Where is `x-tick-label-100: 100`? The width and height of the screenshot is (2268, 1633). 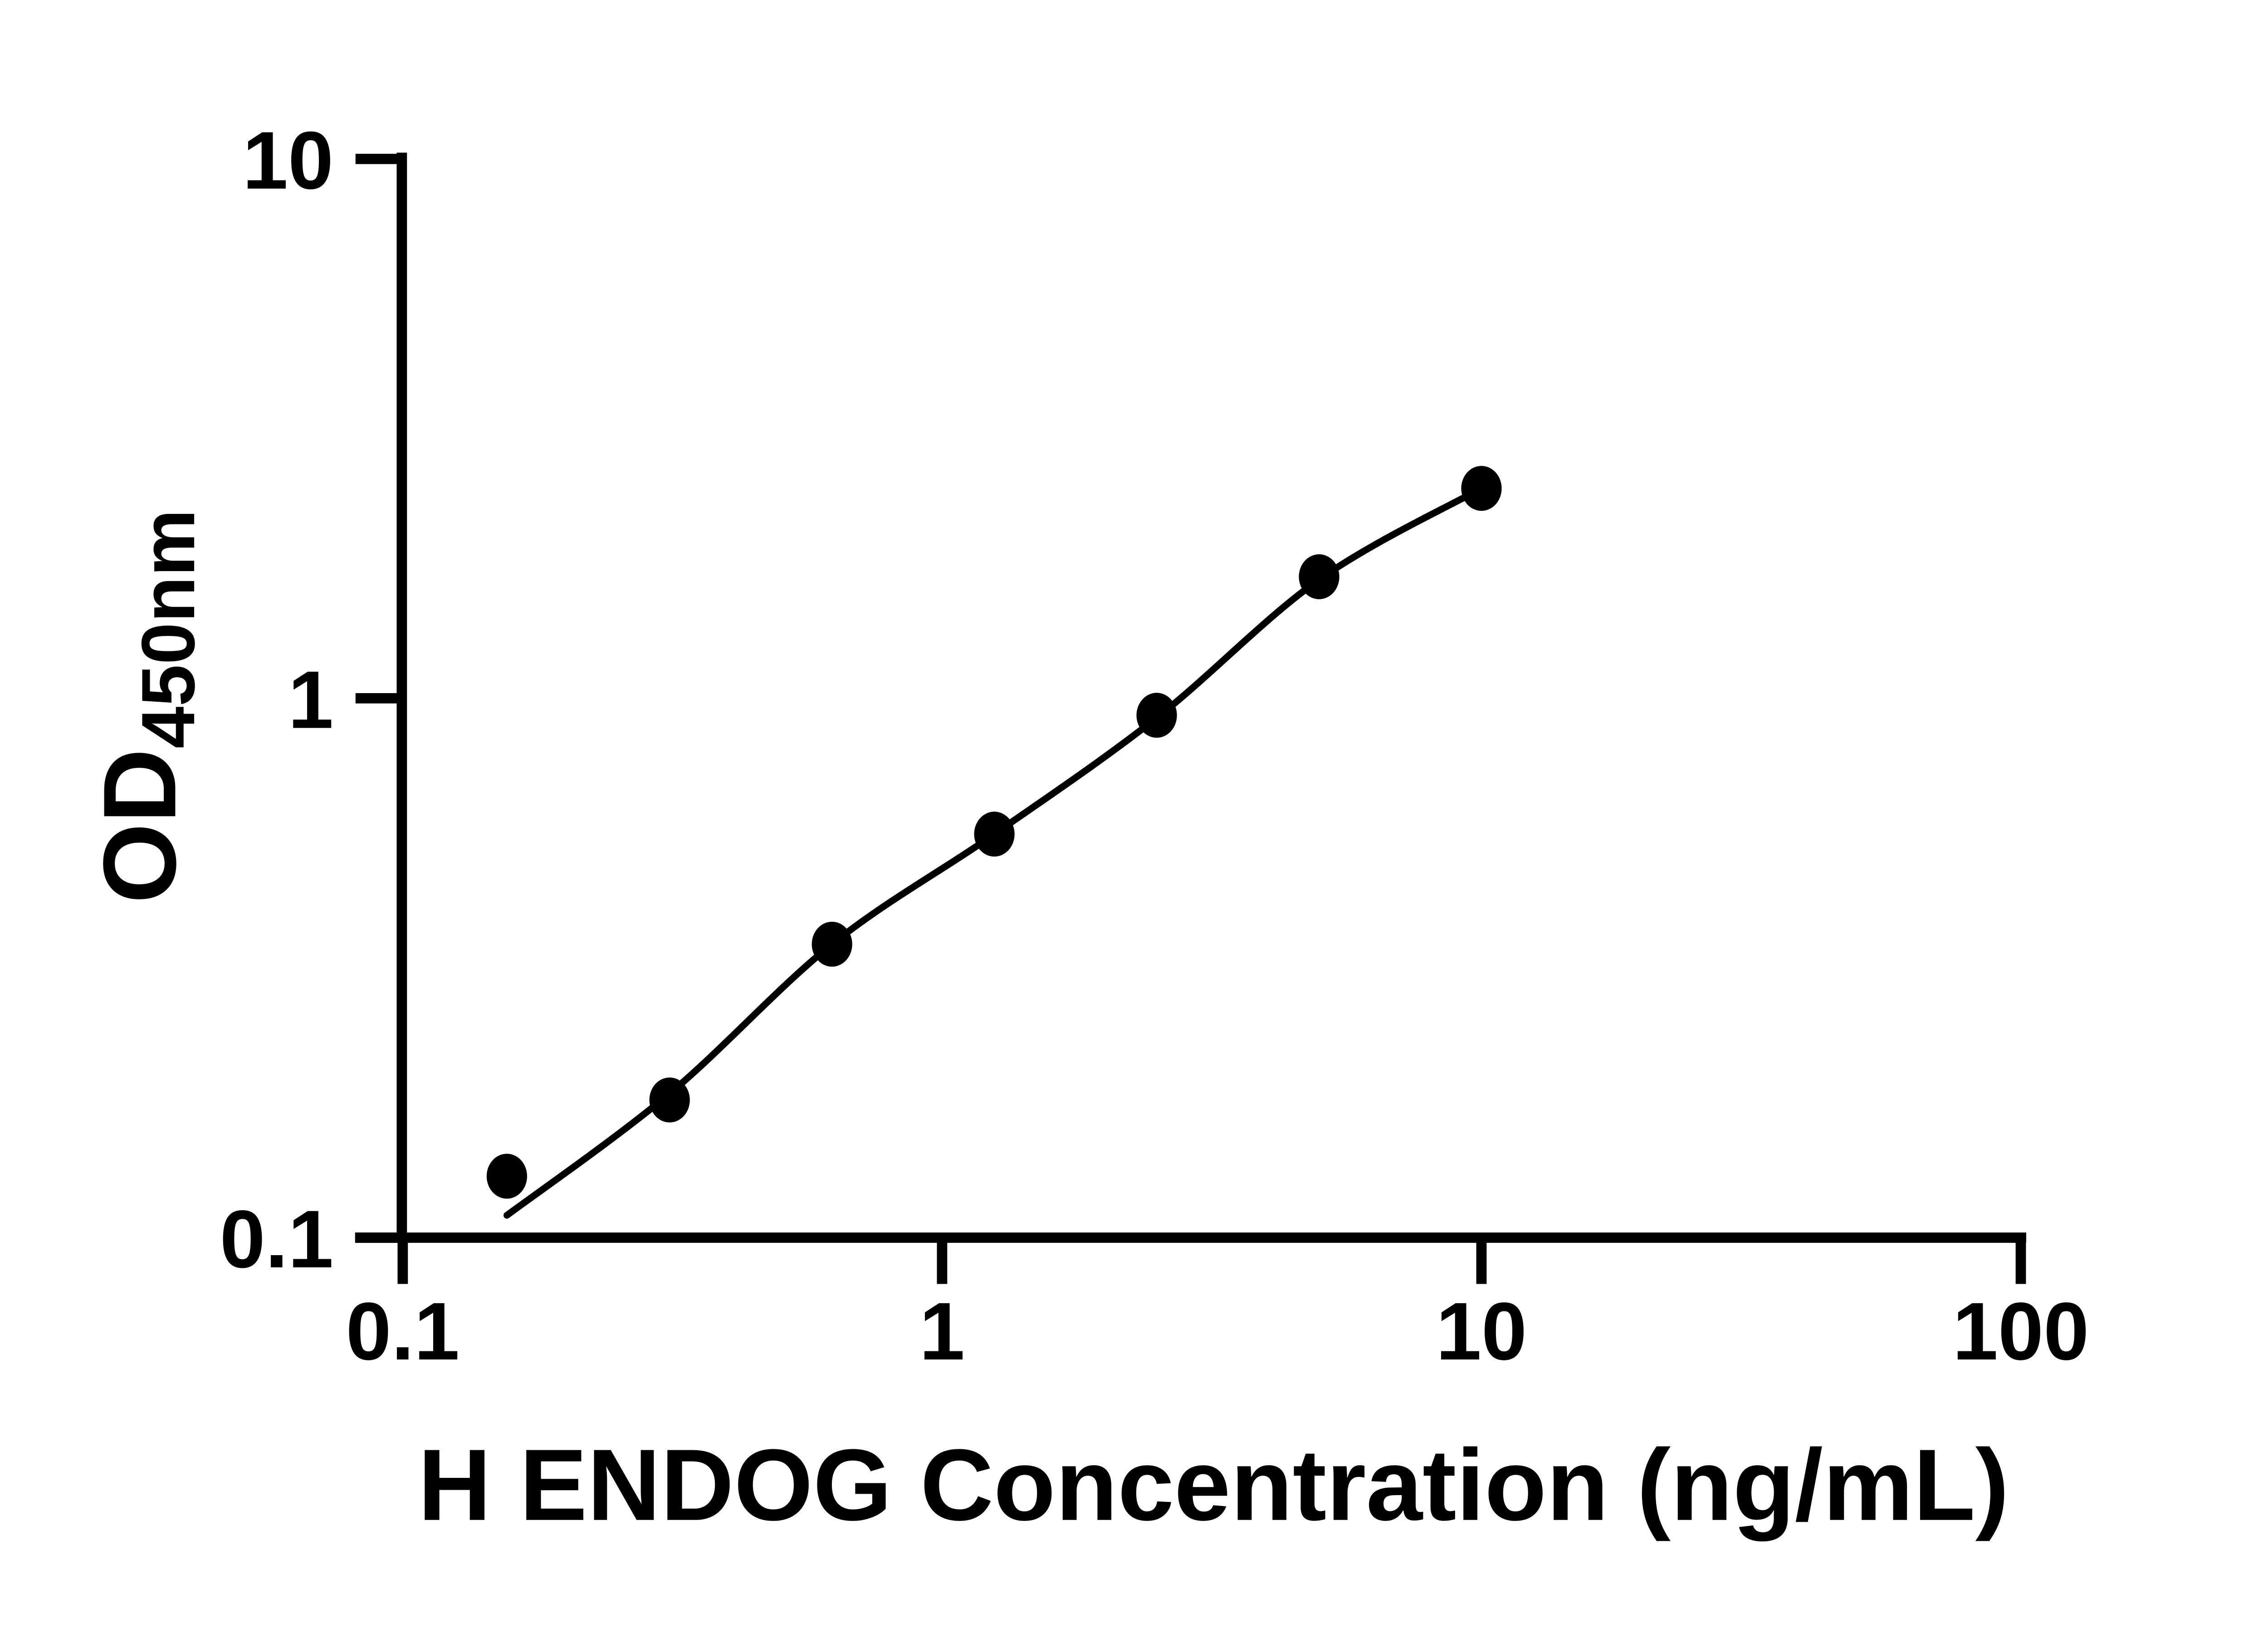
x-tick-label-100: 100 is located at coordinates (2021, 1331).